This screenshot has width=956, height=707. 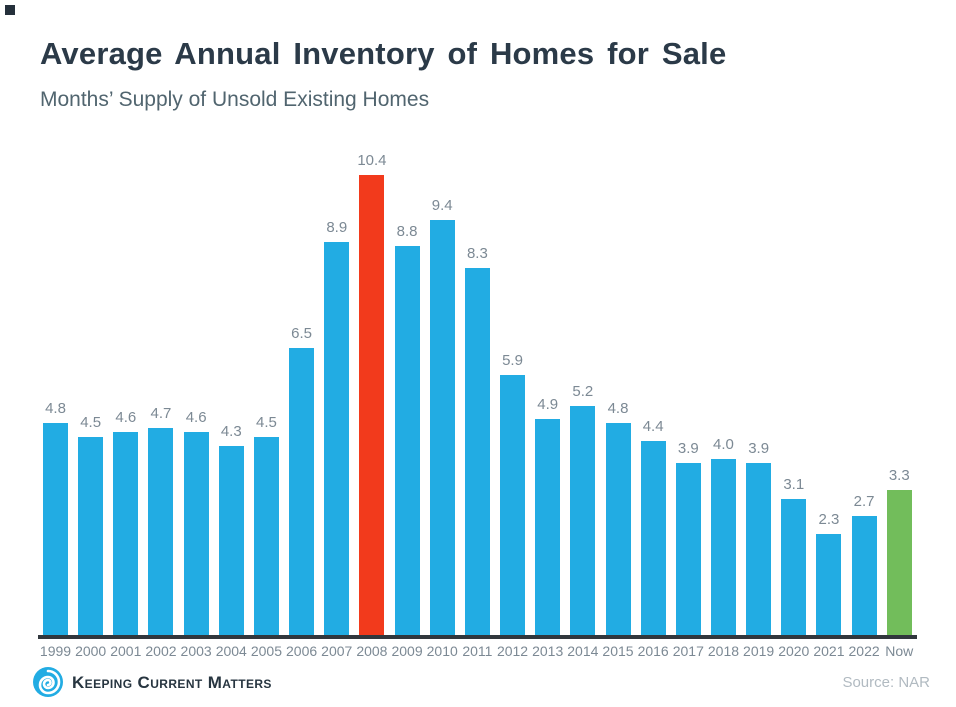 I want to click on bar-column: 5.2 2014, so click(x=582, y=399).